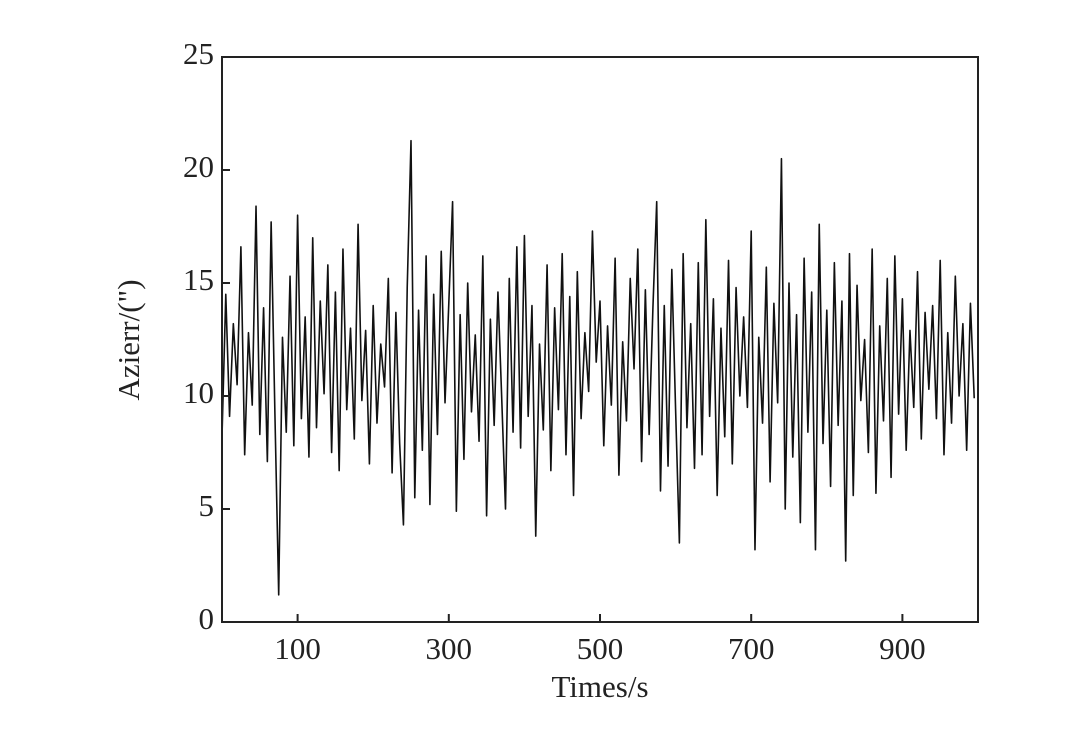  I want to click on y-tick-label: 20, so click(198, 166).